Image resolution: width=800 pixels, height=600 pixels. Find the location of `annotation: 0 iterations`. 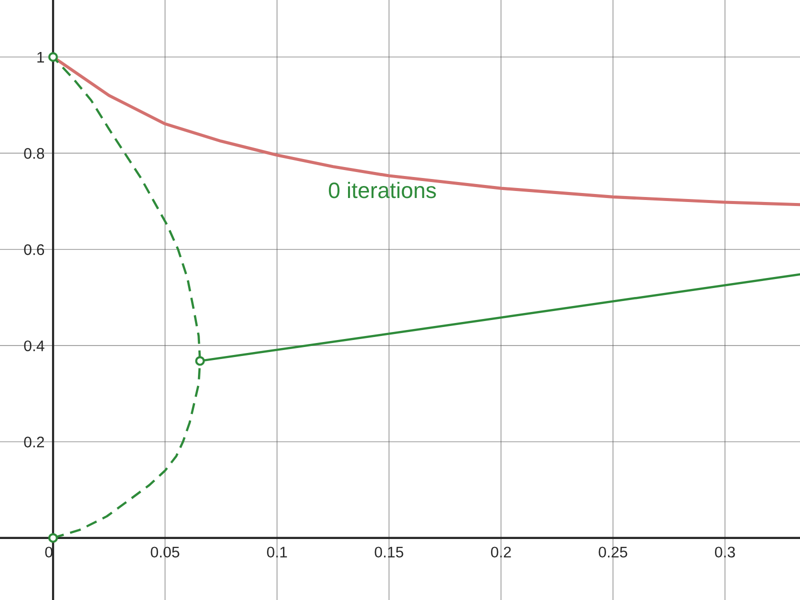

annotation: 0 iterations is located at coordinates (382, 190).